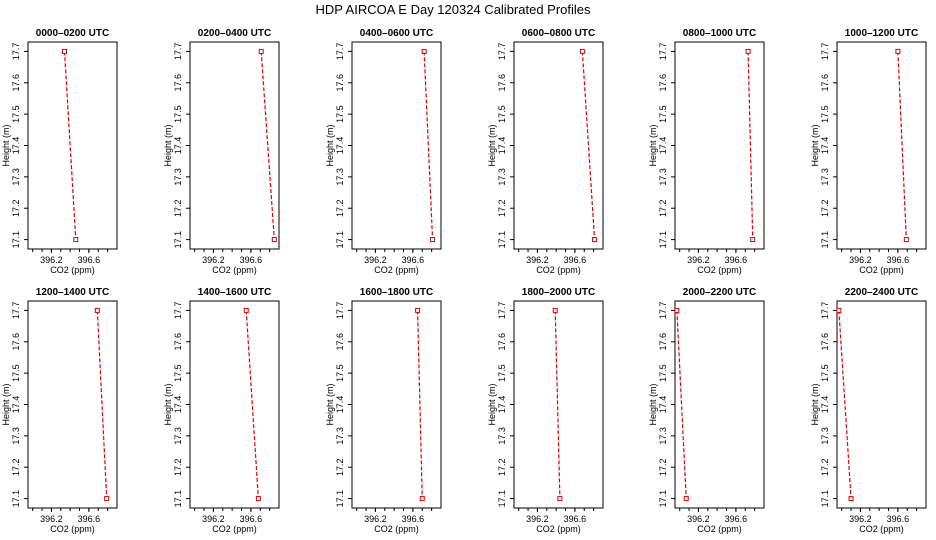  What do you see at coordinates (396, 33) in the screenshot?
I see `panel-title: 0400–0600 UTC` at bounding box center [396, 33].